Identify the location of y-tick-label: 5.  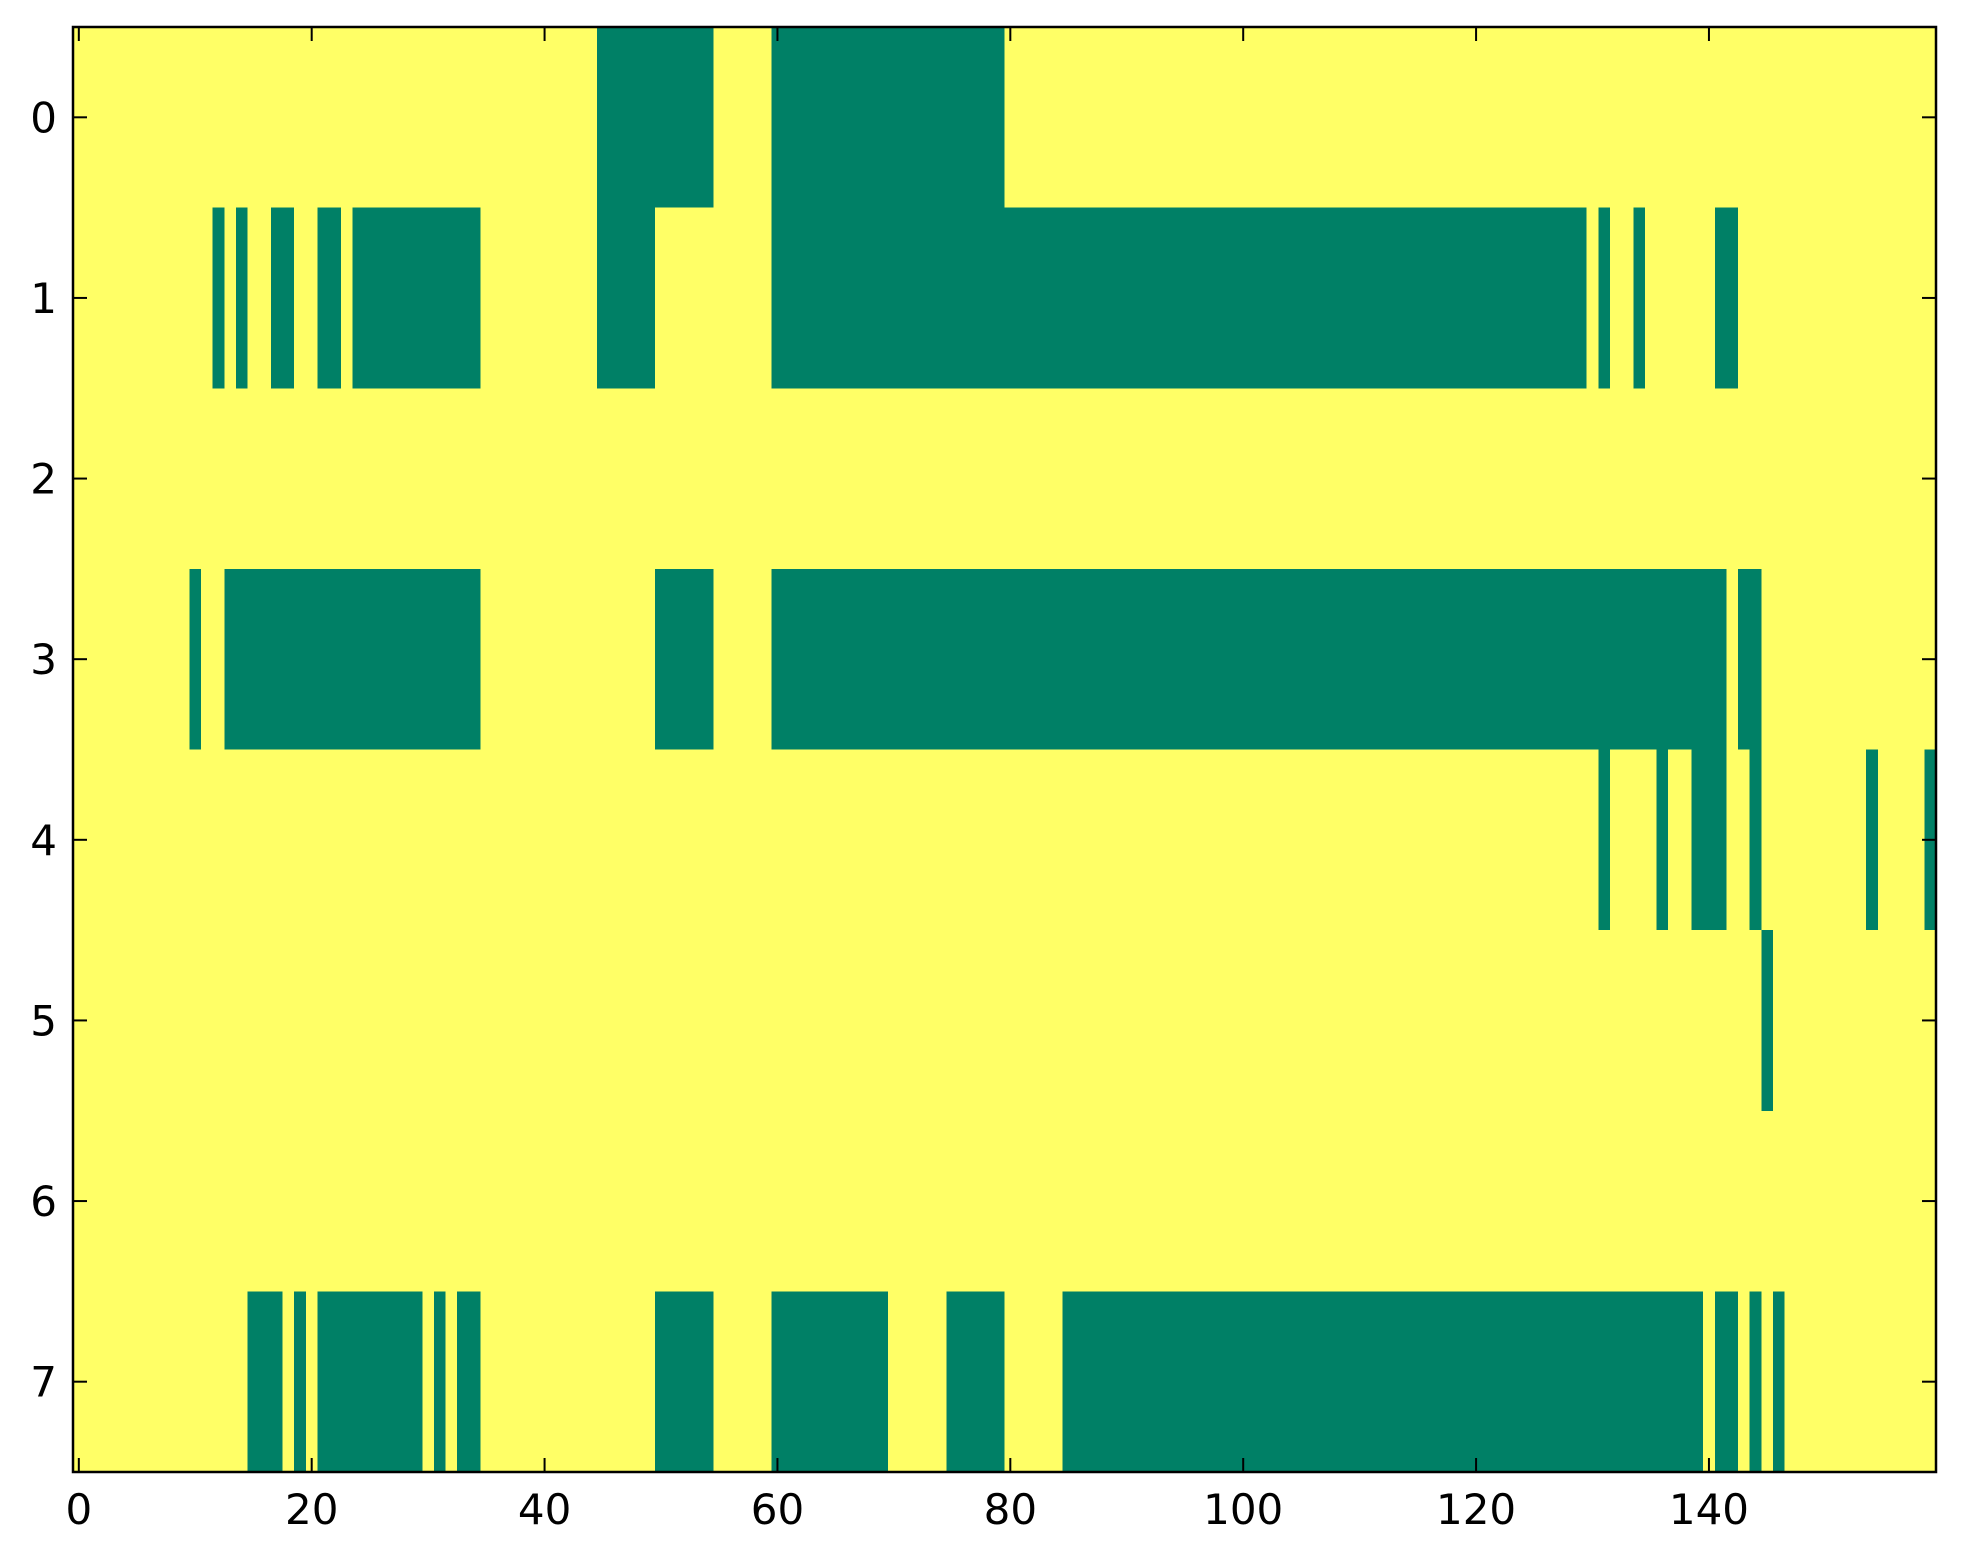
(43, 1020).